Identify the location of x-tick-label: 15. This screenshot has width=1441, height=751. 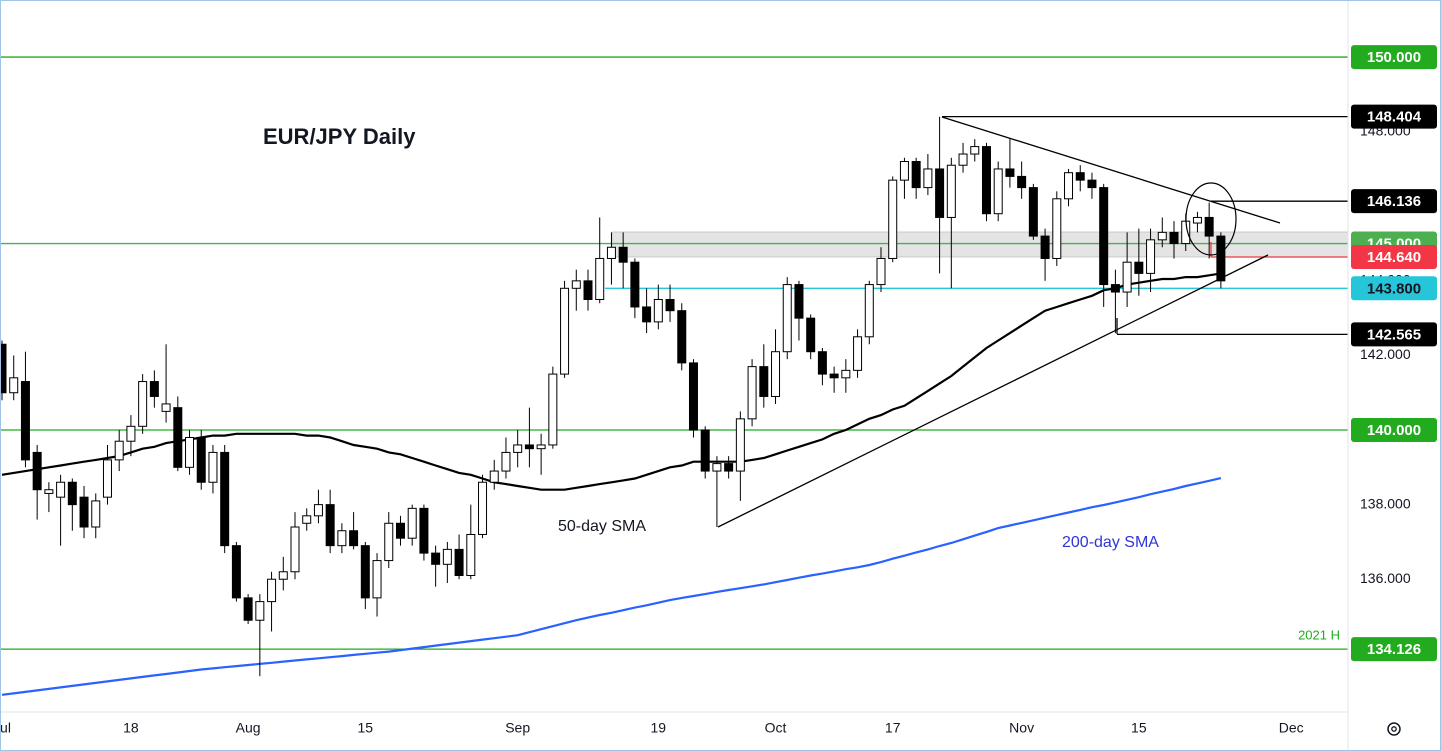
(366, 728).